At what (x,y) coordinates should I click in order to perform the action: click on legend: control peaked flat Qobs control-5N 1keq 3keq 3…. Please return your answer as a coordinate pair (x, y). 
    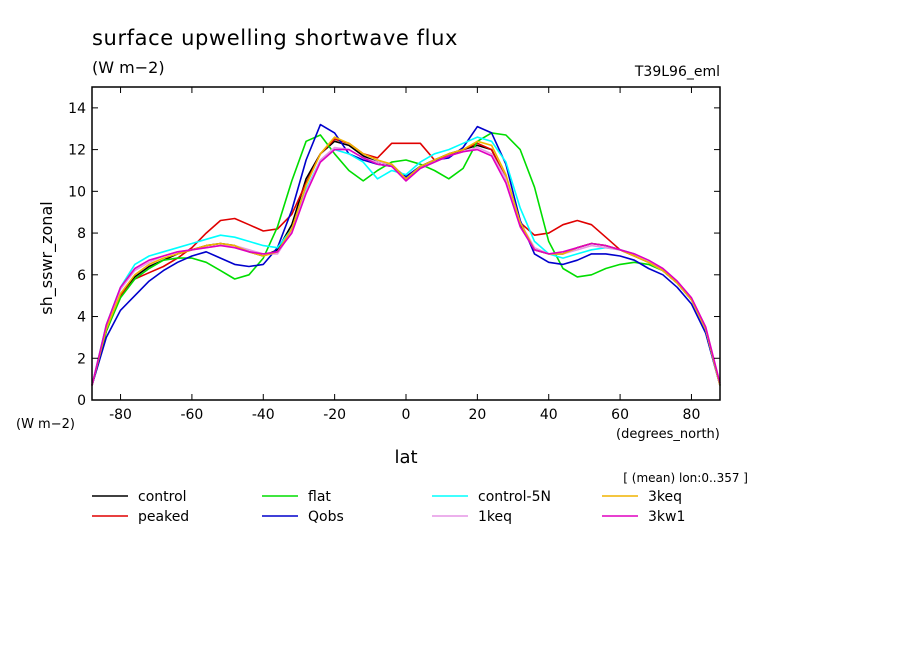
    Looking at the image, I should click on (388, 507).